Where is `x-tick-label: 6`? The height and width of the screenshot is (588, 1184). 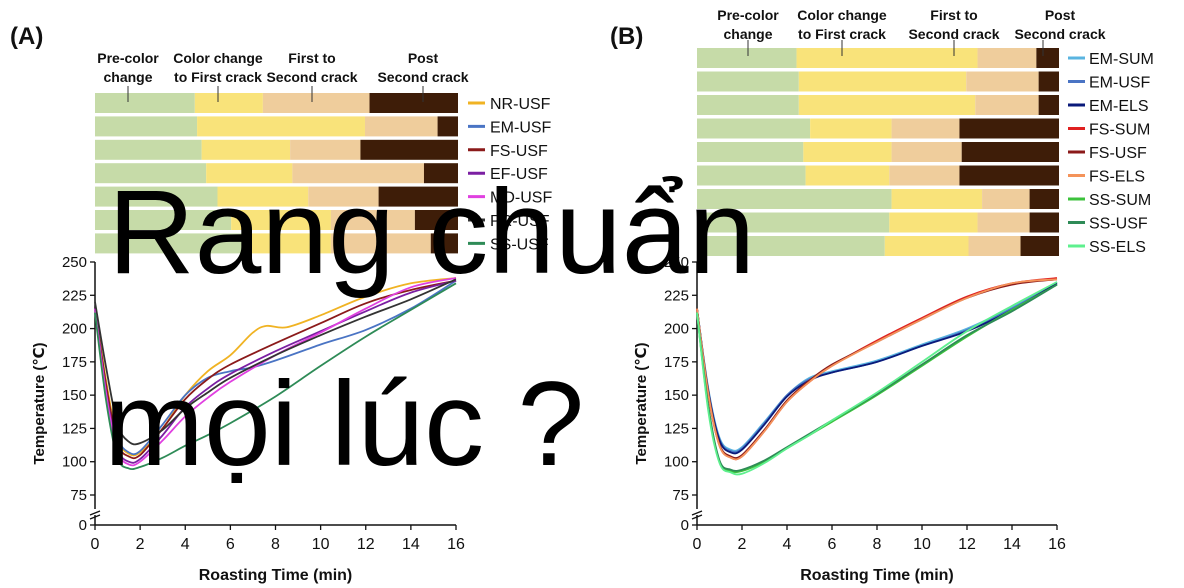 x-tick-label: 6 is located at coordinates (230, 544).